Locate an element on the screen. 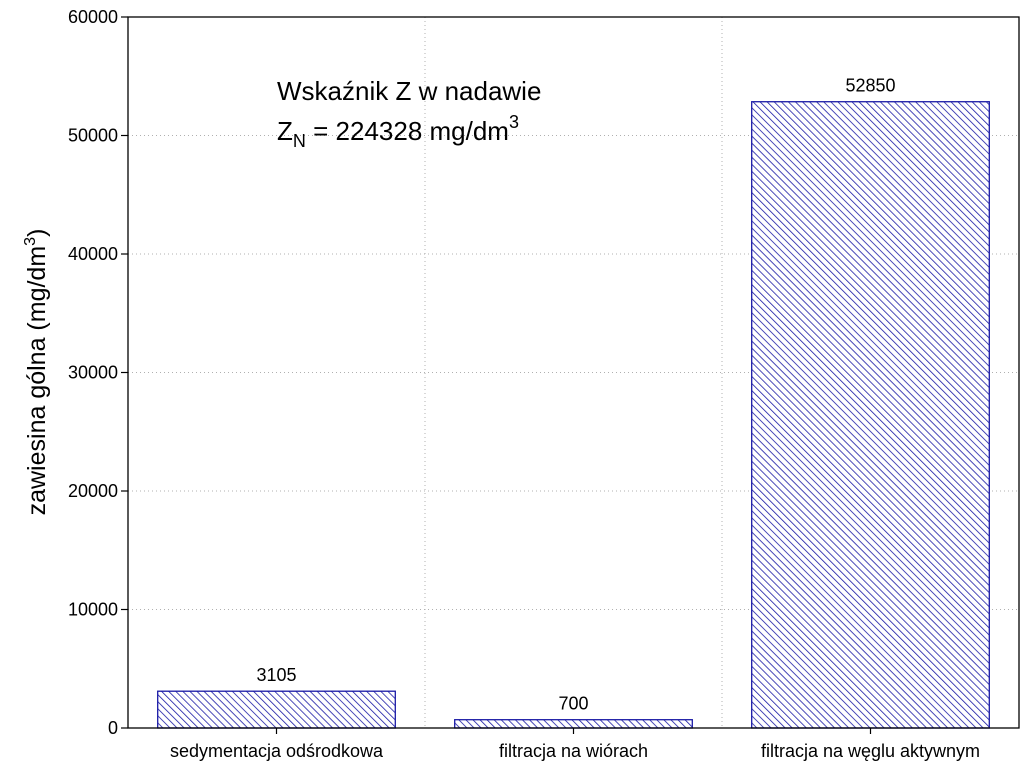  x-tick-label: filtracja na węglu aktywnym is located at coordinates (870, 751).